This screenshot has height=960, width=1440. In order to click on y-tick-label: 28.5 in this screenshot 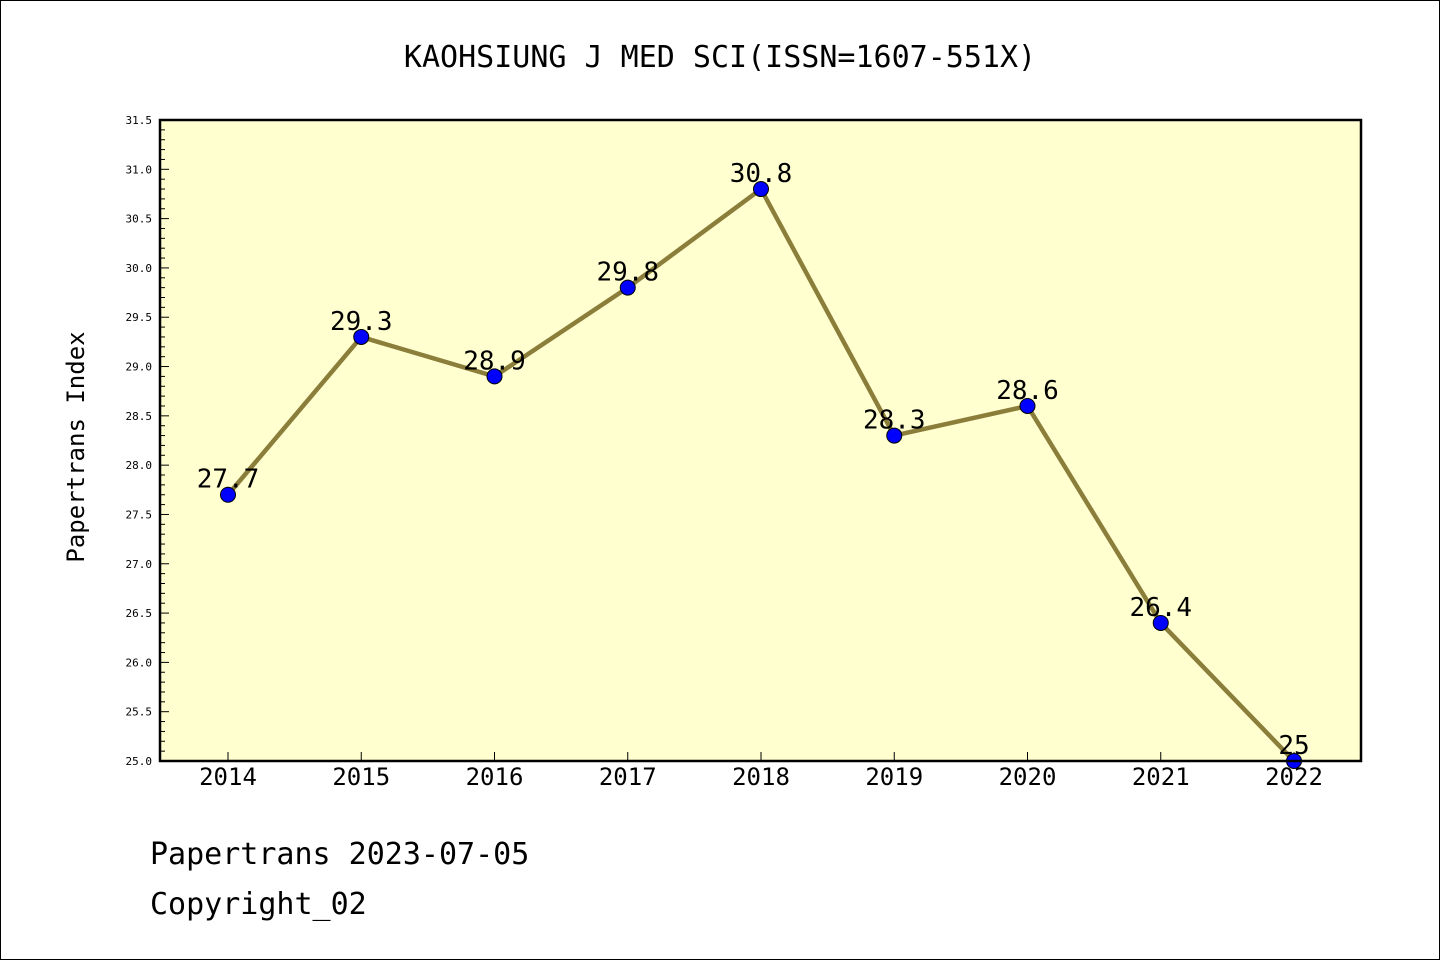, I will do `click(139, 416)`.